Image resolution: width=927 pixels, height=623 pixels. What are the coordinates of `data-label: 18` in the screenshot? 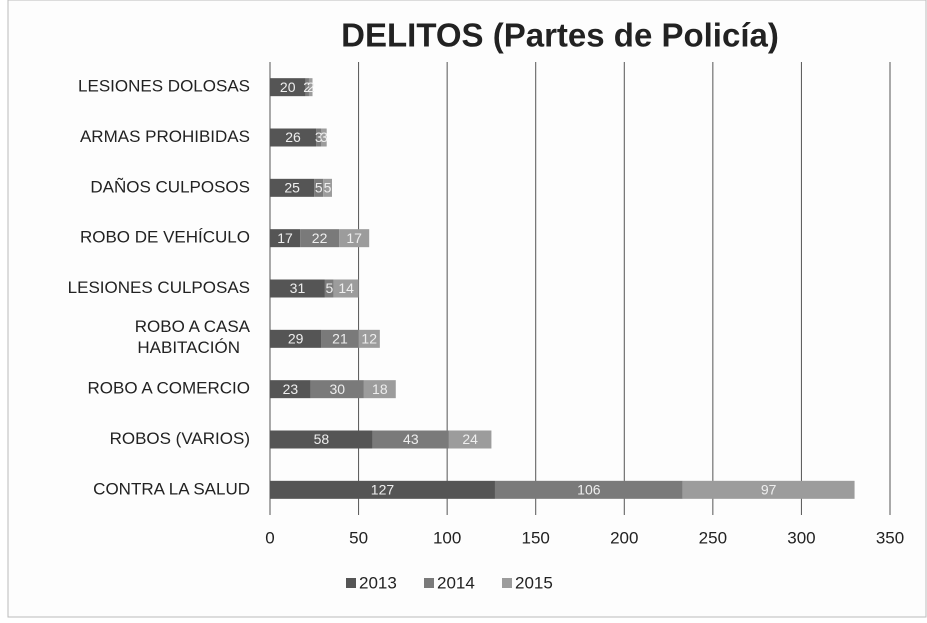 It's located at (380, 389).